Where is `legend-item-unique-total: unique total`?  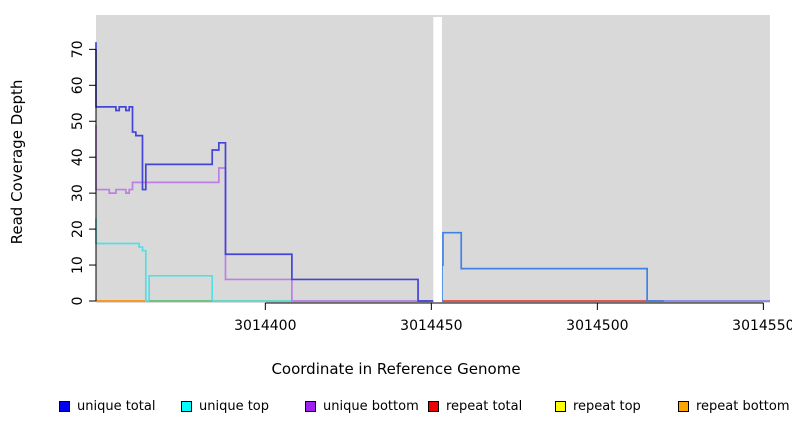
legend-item-unique-total: unique total is located at coordinates (107, 406).